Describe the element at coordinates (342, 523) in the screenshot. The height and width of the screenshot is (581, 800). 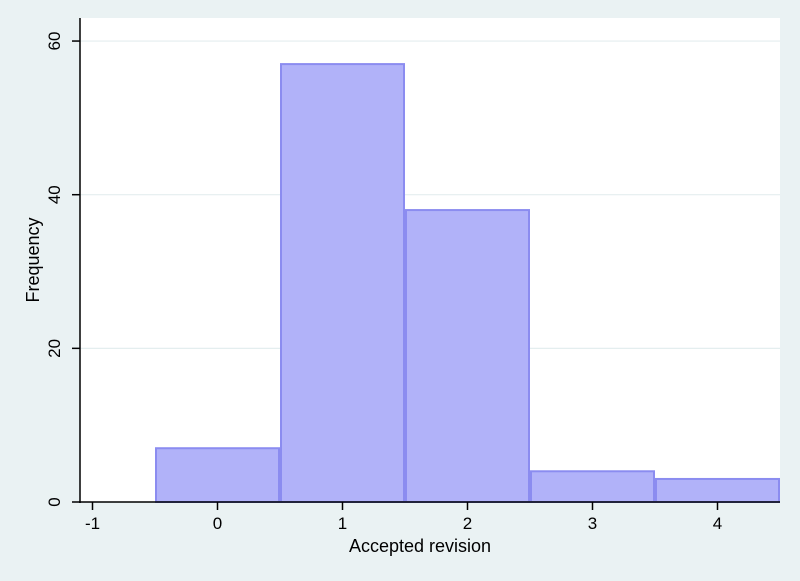
I see `x-tick-label: 1` at that location.